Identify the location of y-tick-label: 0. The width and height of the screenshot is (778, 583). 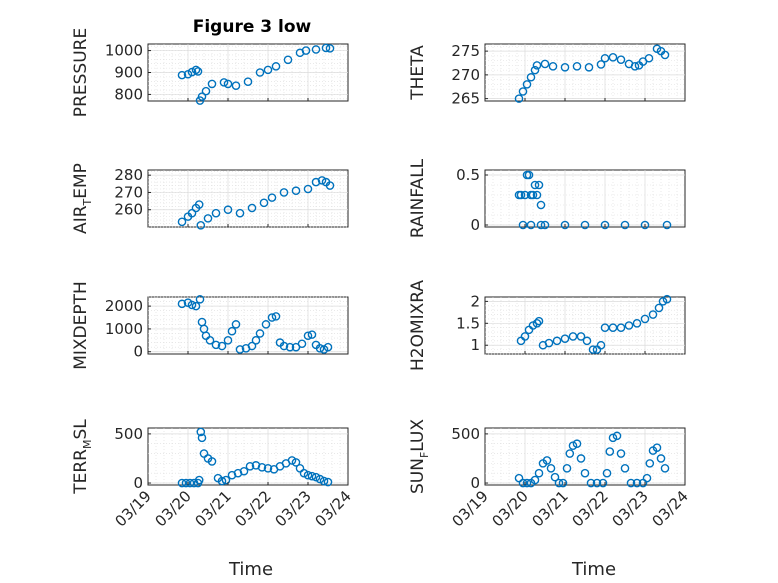
(475, 483).